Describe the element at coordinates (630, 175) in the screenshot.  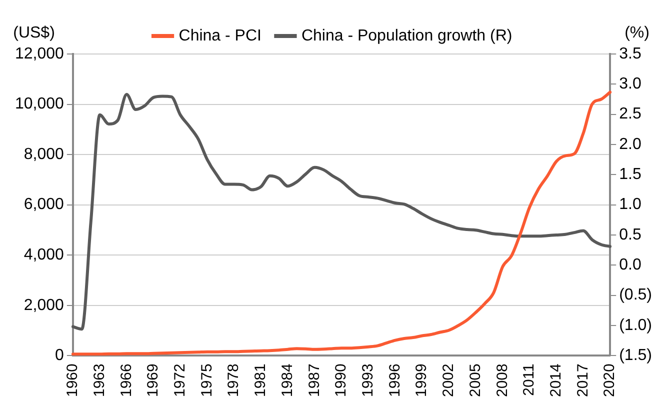
I see `y2-tick-label: 1.5` at that location.